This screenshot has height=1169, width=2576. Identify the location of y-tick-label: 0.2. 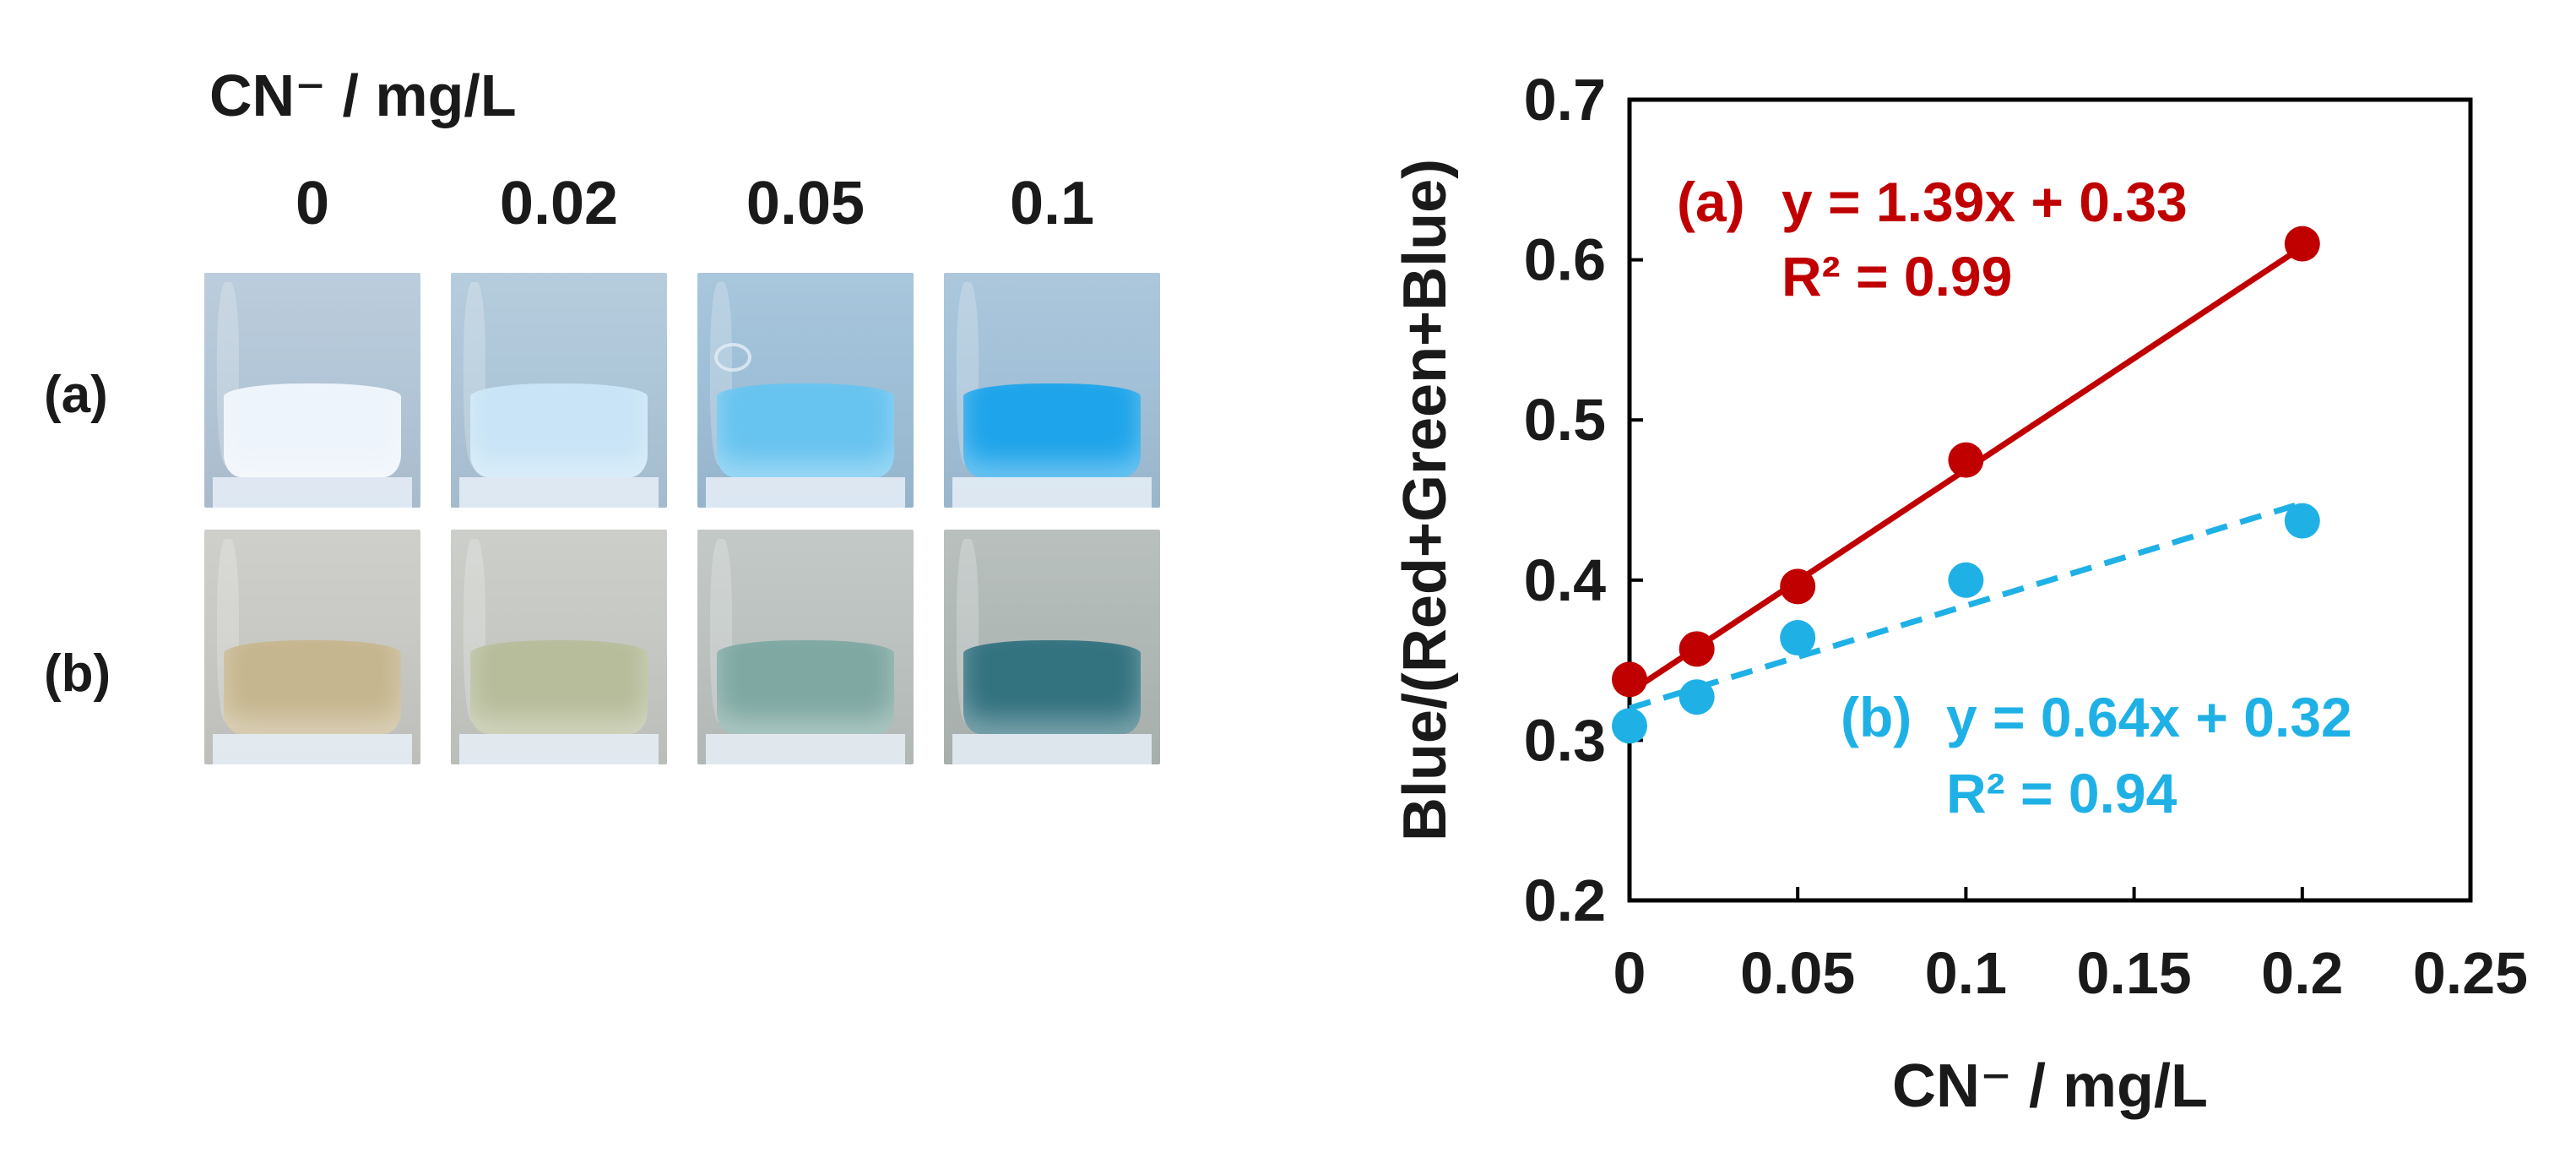
(1565, 900).